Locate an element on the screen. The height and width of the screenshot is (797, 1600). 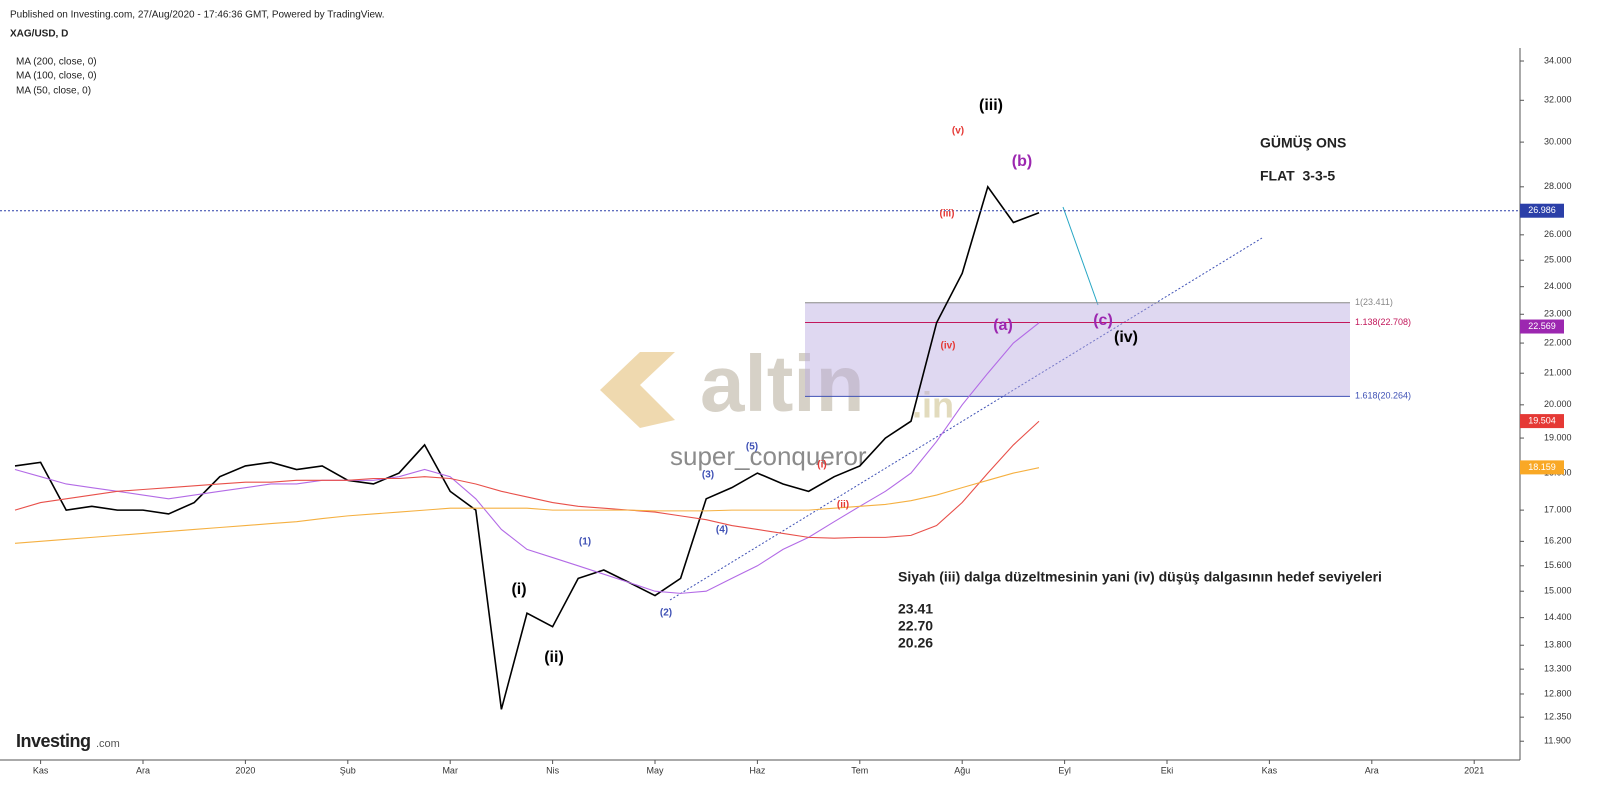
fib-zone is located at coordinates (1077, 349).